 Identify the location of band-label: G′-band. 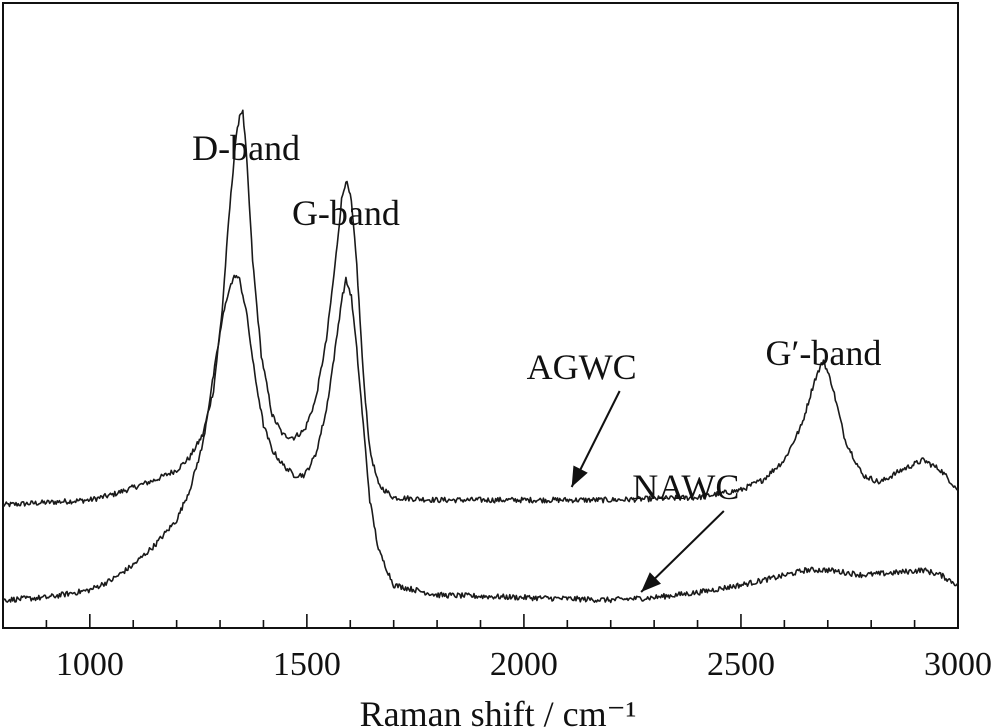
(824, 353).